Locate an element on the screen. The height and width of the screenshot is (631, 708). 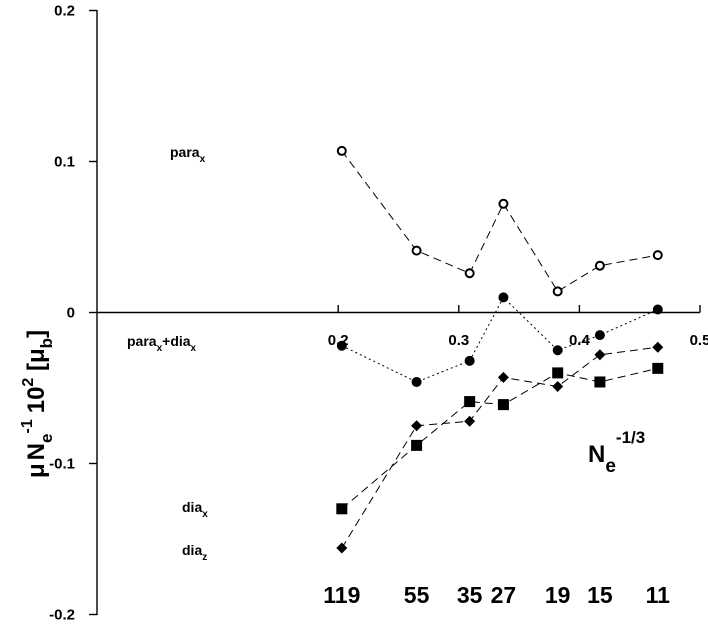
y-ticks: 0.2 0.1 0 -0.1 -0.2 is located at coordinates (73, 313).